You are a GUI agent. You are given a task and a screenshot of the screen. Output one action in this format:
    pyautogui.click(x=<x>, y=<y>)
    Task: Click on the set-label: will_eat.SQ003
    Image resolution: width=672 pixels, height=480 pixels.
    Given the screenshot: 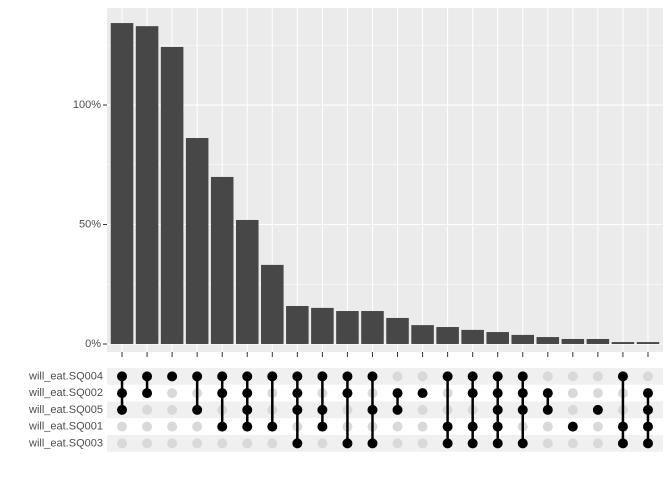 What is the action you would take?
    pyautogui.click(x=65, y=443)
    